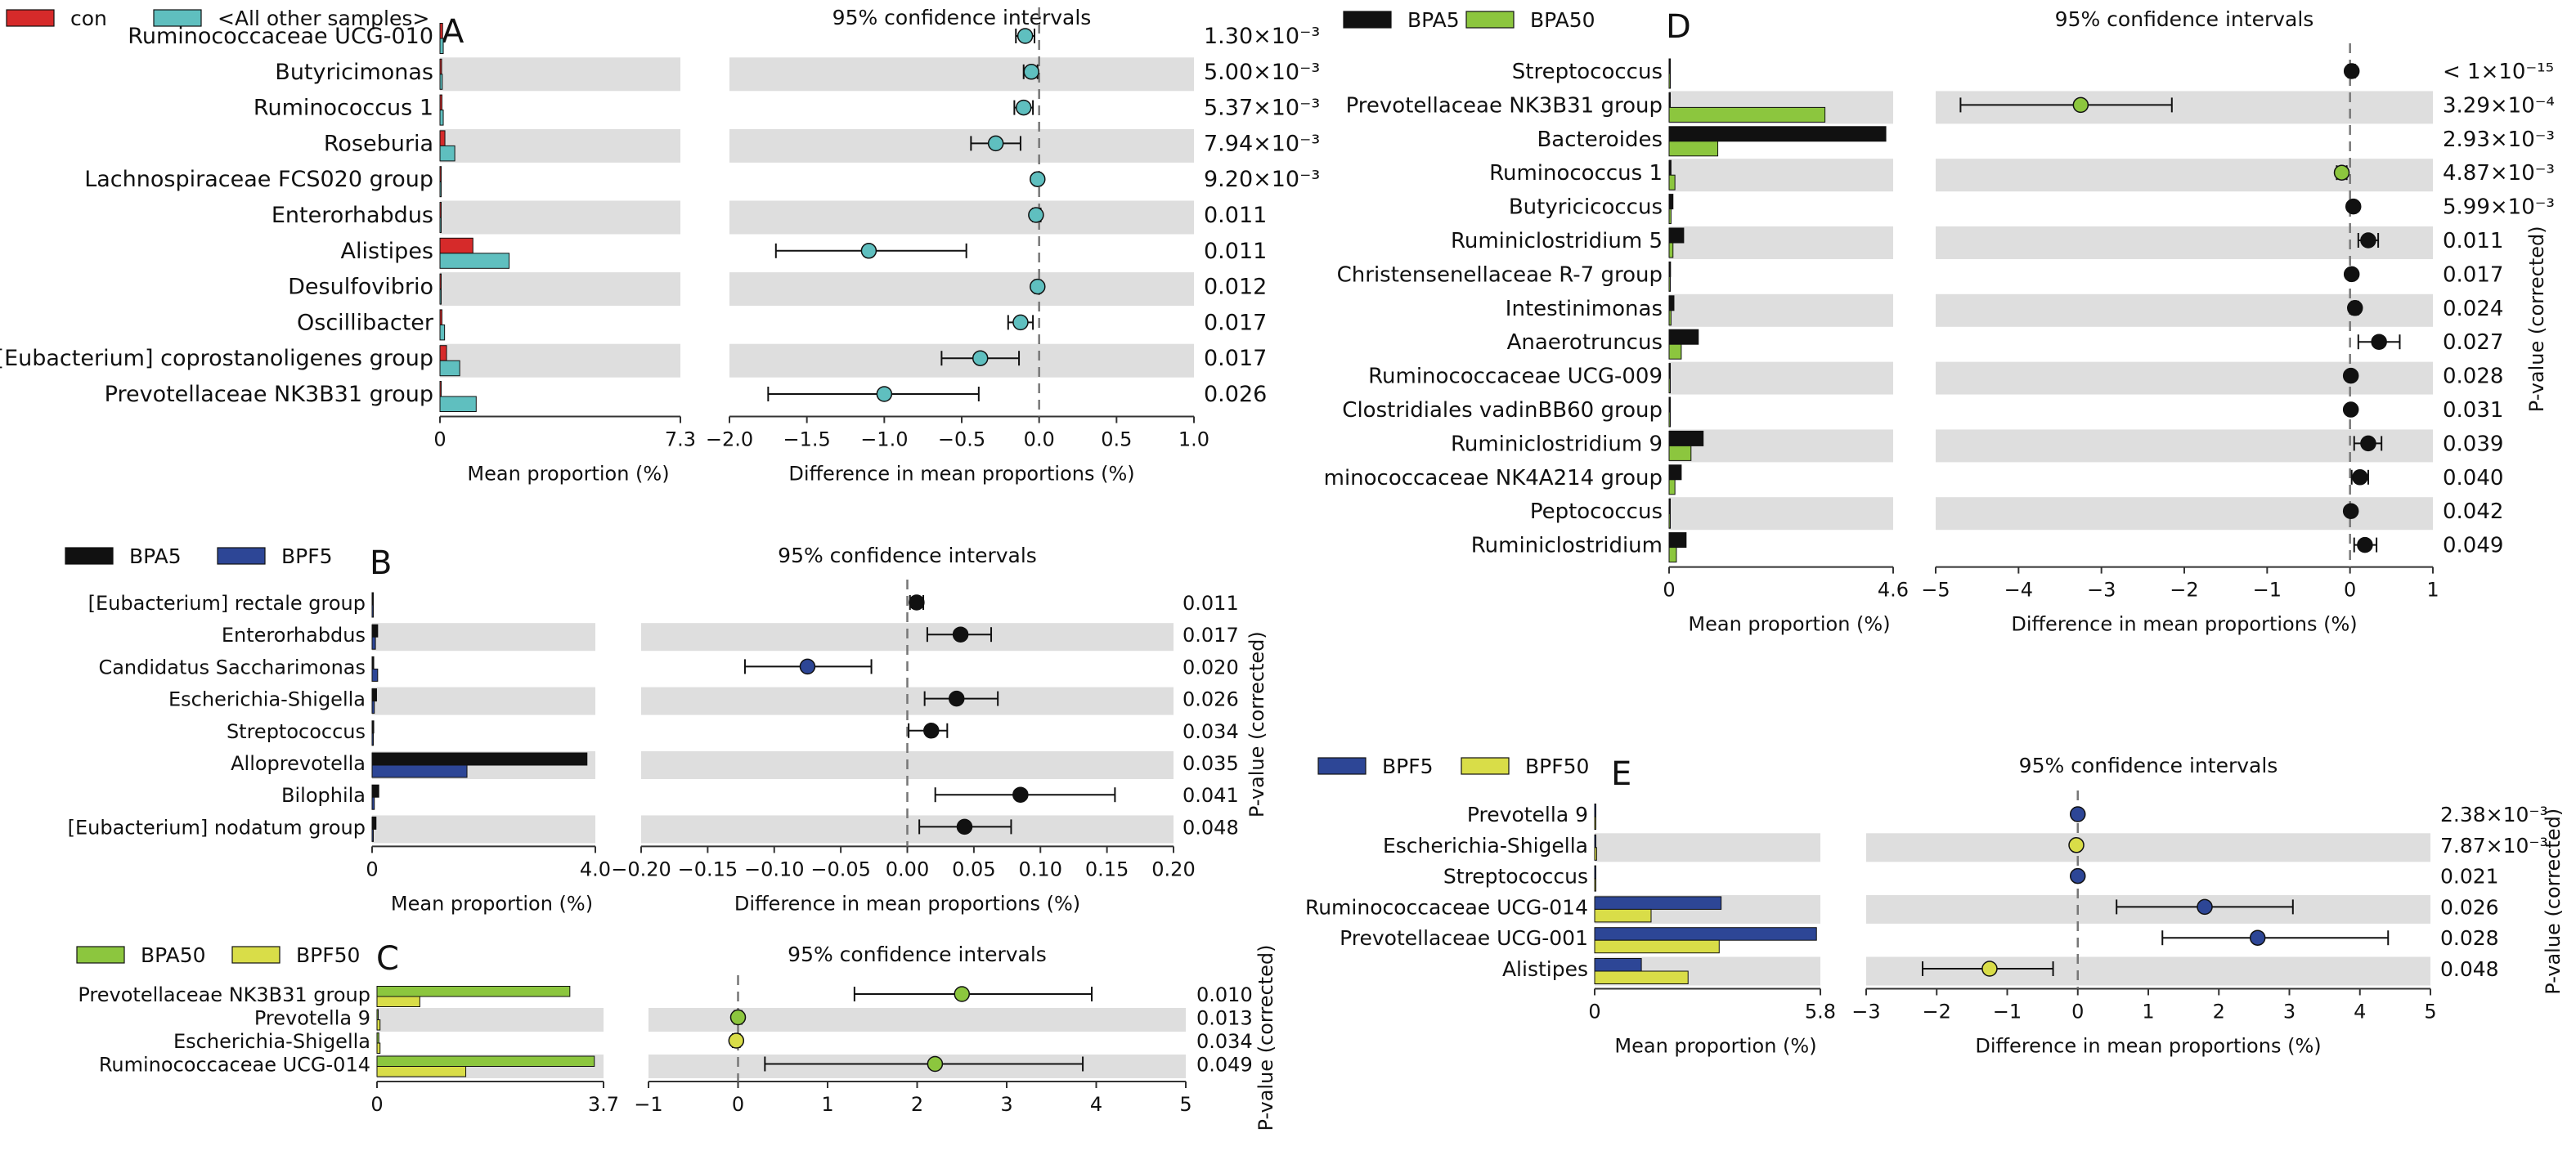  Describe the element at coordinates (323, 796) in the screenshot. I see `row-label: Bilophila` at that location.